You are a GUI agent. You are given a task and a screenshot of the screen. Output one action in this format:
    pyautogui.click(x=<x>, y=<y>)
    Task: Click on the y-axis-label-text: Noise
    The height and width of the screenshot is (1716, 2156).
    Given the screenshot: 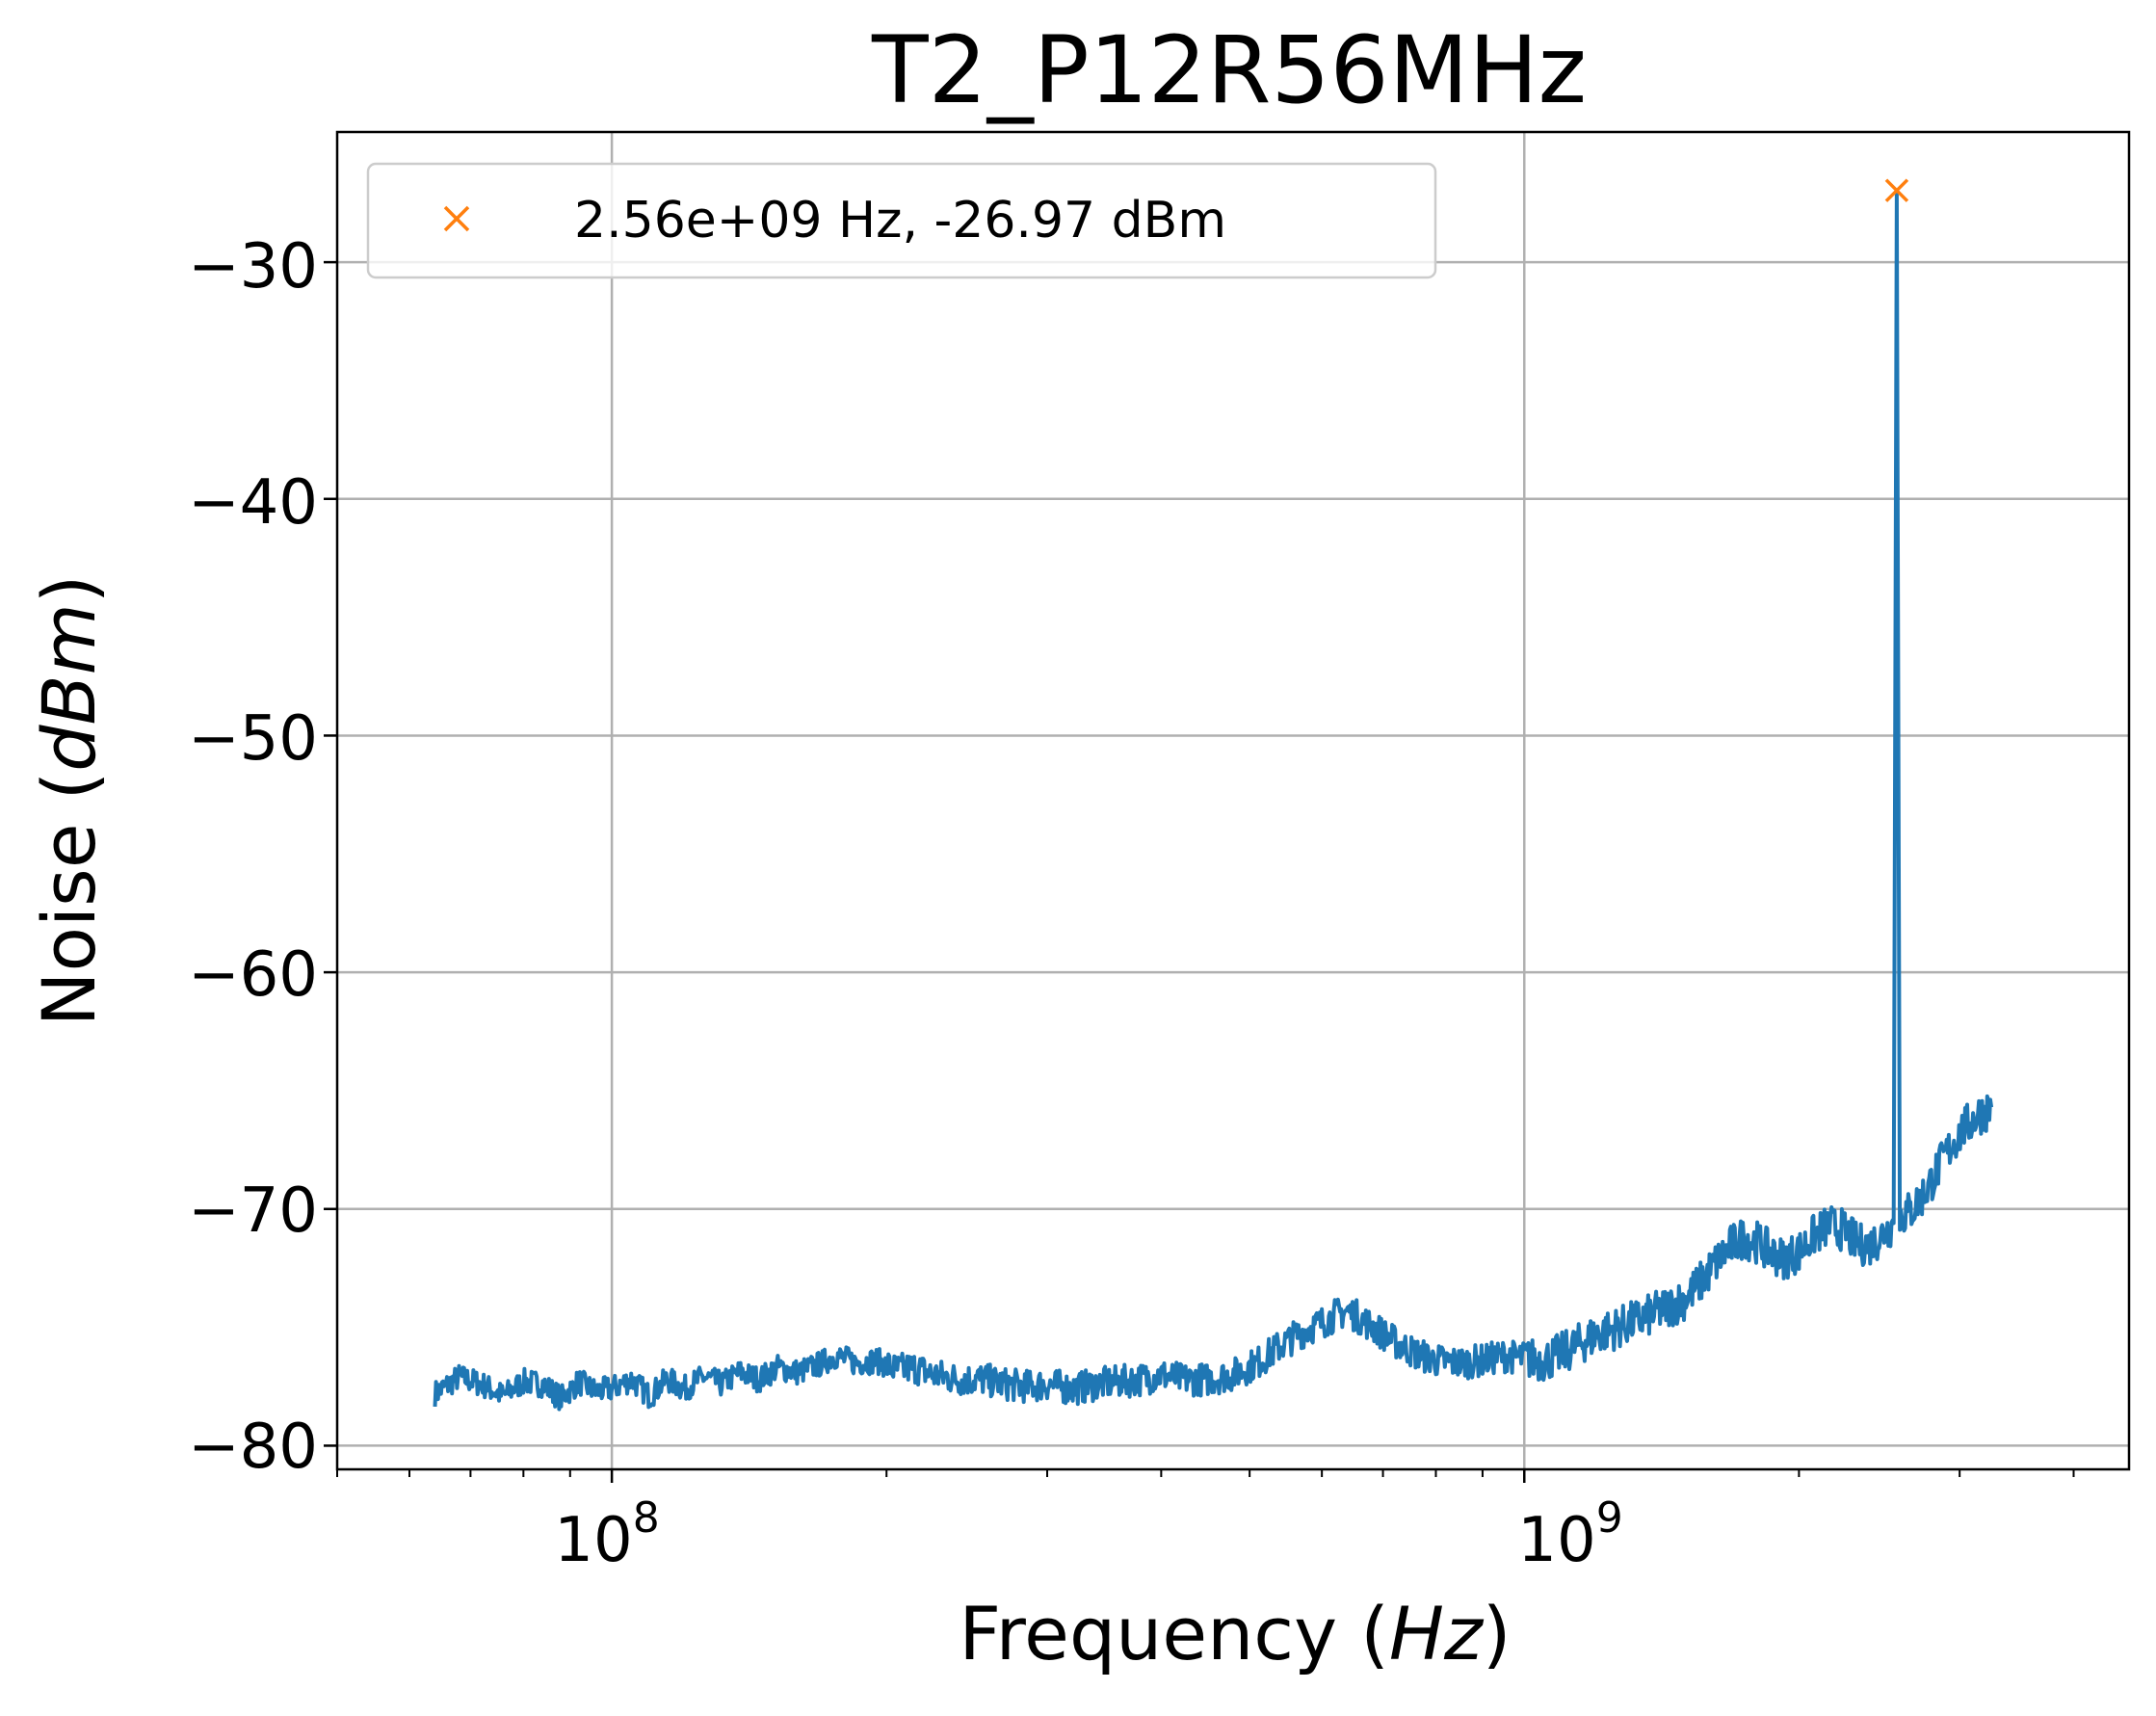 What is the action you would take?
    pyautogui.click(x=69, y=925)
    